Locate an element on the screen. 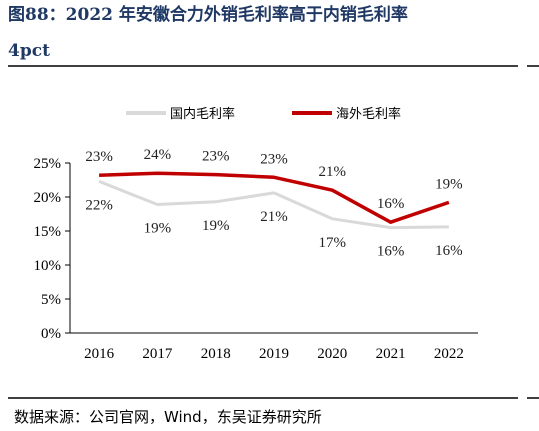 Image resolution: width=539 pixels, height=431 pixels. chart-title-line1: 图88：2022 年安徽合力外销毛利率高于内销毛利率 is located at coordinates (208, 14).